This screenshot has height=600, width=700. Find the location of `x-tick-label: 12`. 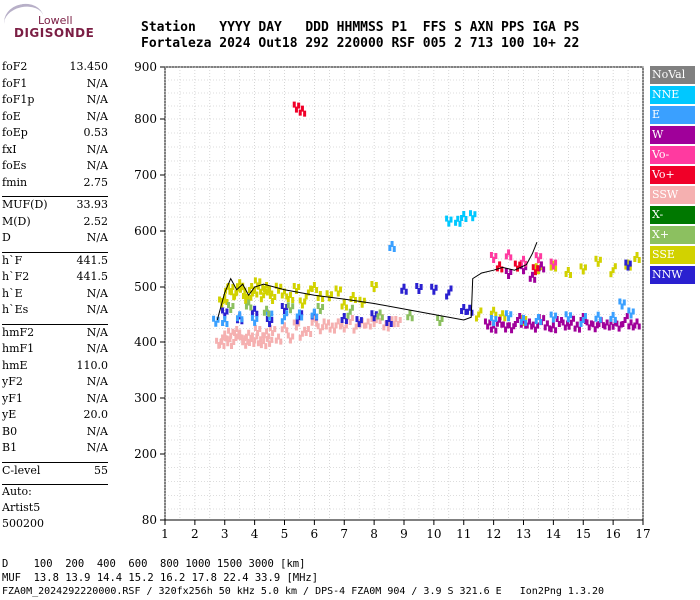

x-tick-label: 12 is located at coordinates (493, 534).